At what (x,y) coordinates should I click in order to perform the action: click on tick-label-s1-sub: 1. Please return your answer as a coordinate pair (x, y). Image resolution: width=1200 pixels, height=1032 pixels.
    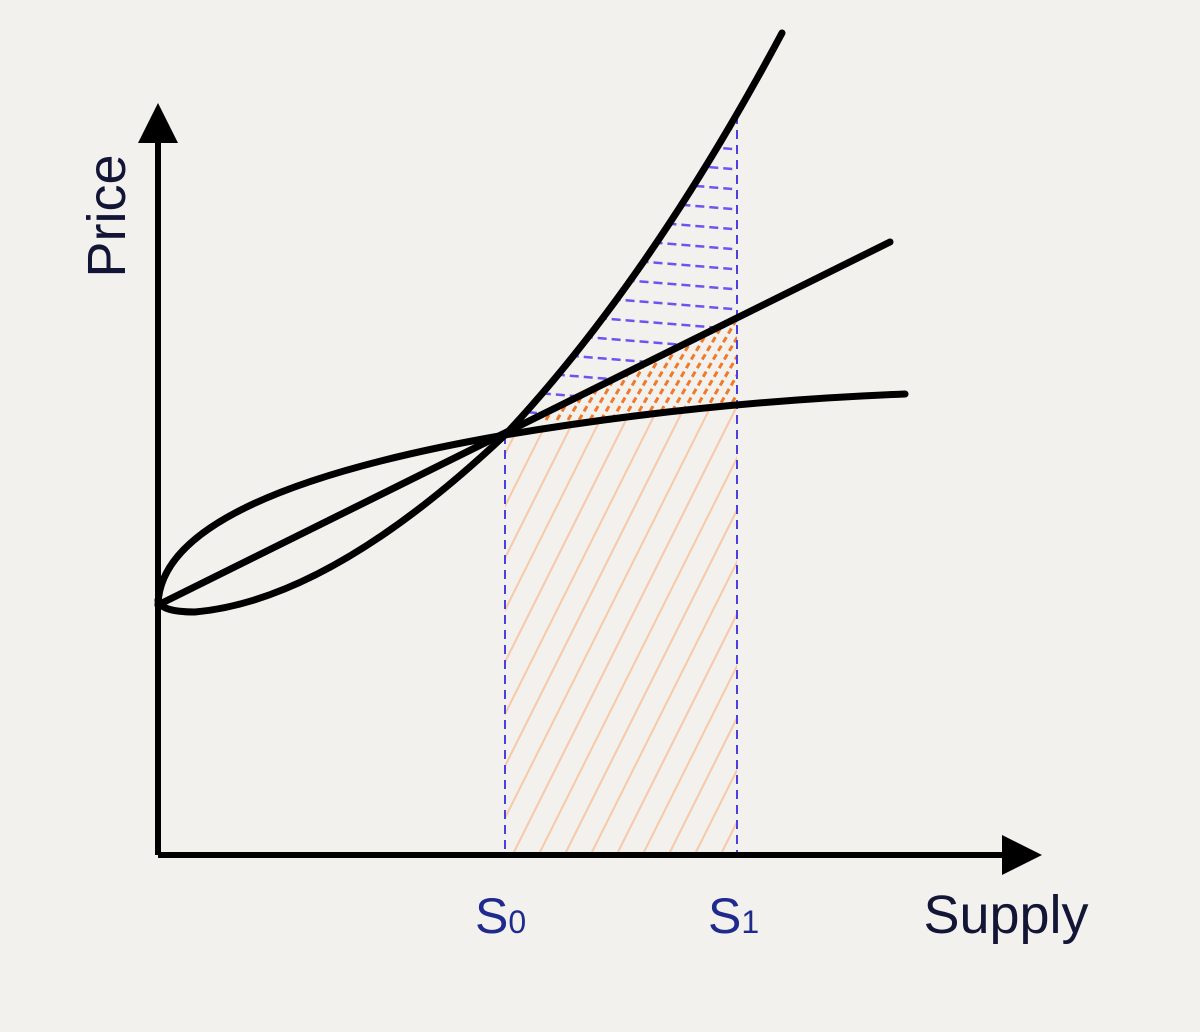
    Looking at the image, I should click on (750, 922).